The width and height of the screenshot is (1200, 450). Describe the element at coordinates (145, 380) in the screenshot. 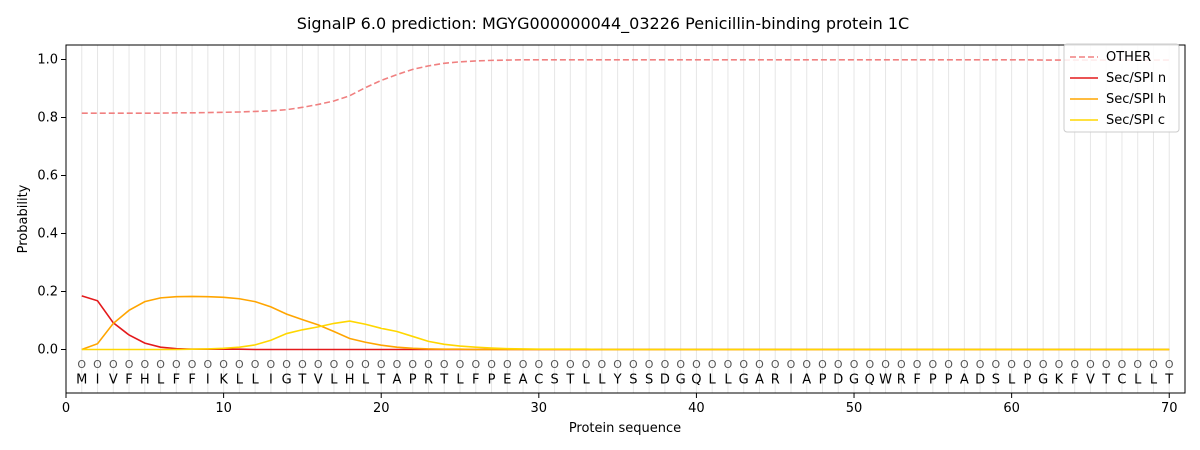

I see `sequence-residue: H` at that location.